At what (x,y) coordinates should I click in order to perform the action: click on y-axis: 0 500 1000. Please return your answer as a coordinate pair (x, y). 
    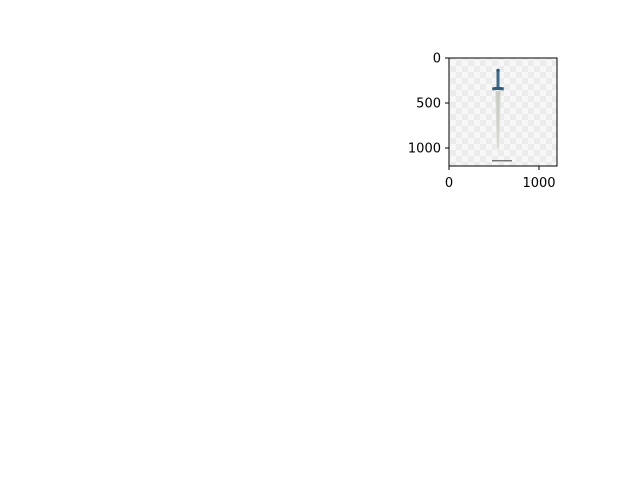
    Looking at the image, I should click on (428, 104).